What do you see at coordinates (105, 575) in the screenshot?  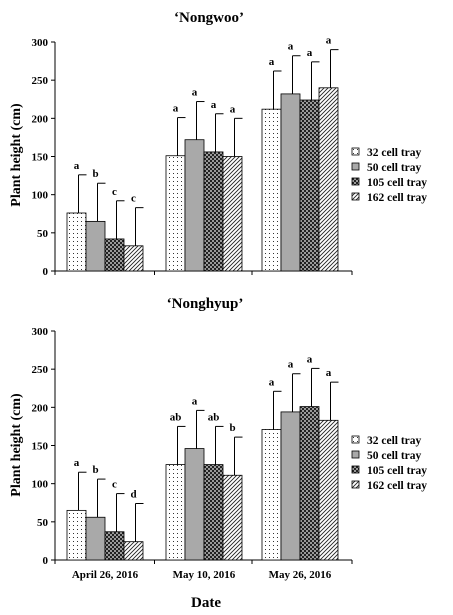 I see `x-category-label: April 26, 2016` at bounding box center [105, 575].